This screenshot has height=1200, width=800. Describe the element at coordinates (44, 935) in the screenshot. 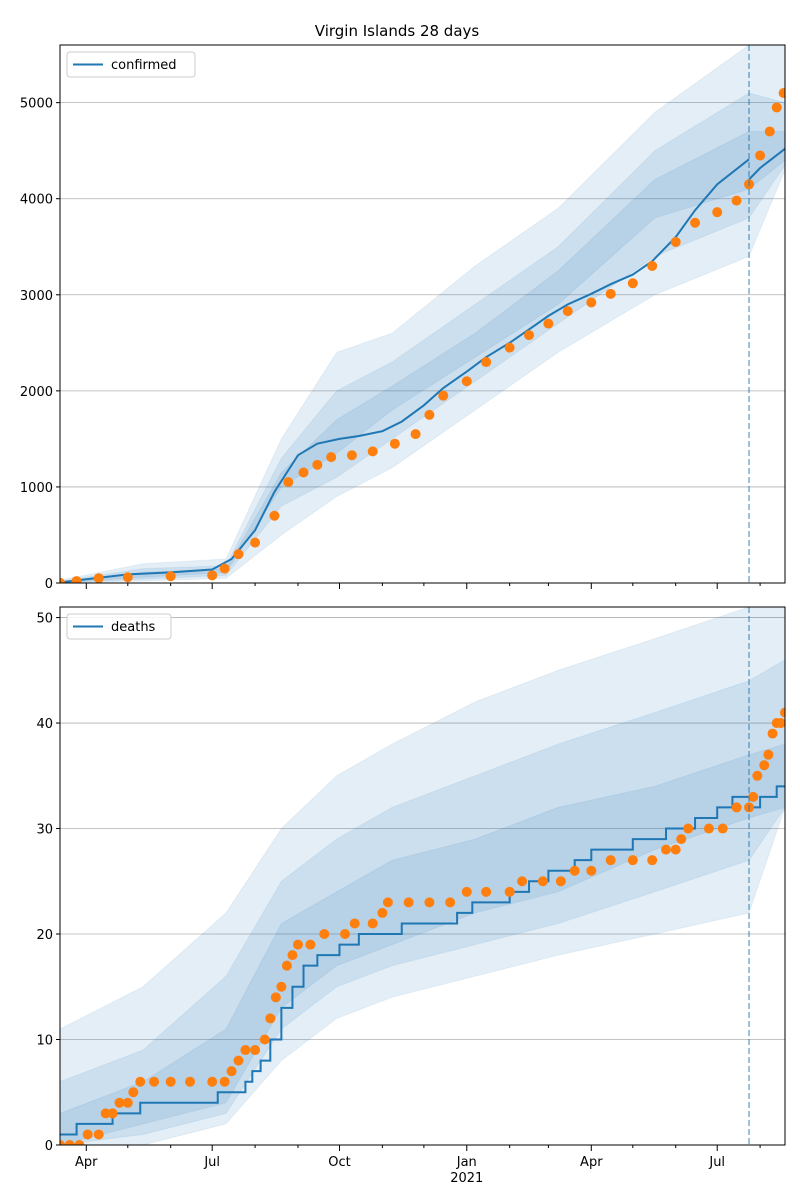

I see `y-tick-label: 20` at that location.